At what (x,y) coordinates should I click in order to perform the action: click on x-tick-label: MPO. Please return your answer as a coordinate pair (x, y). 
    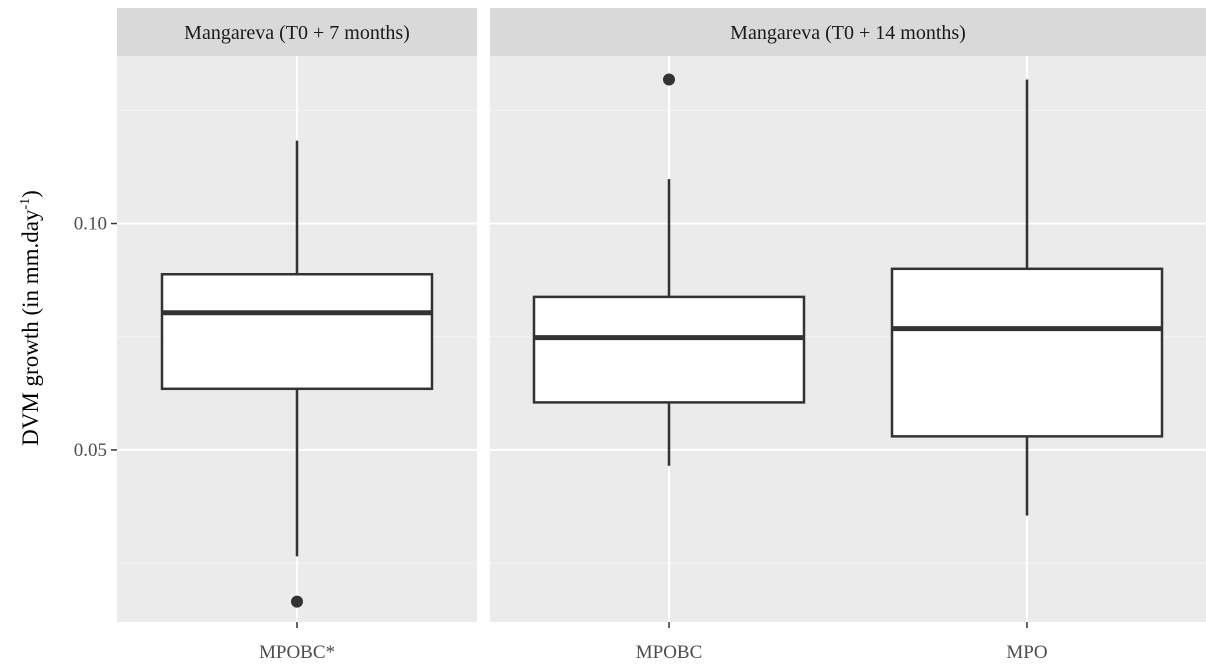
    Looking at the image, I should click on (1026, 652).